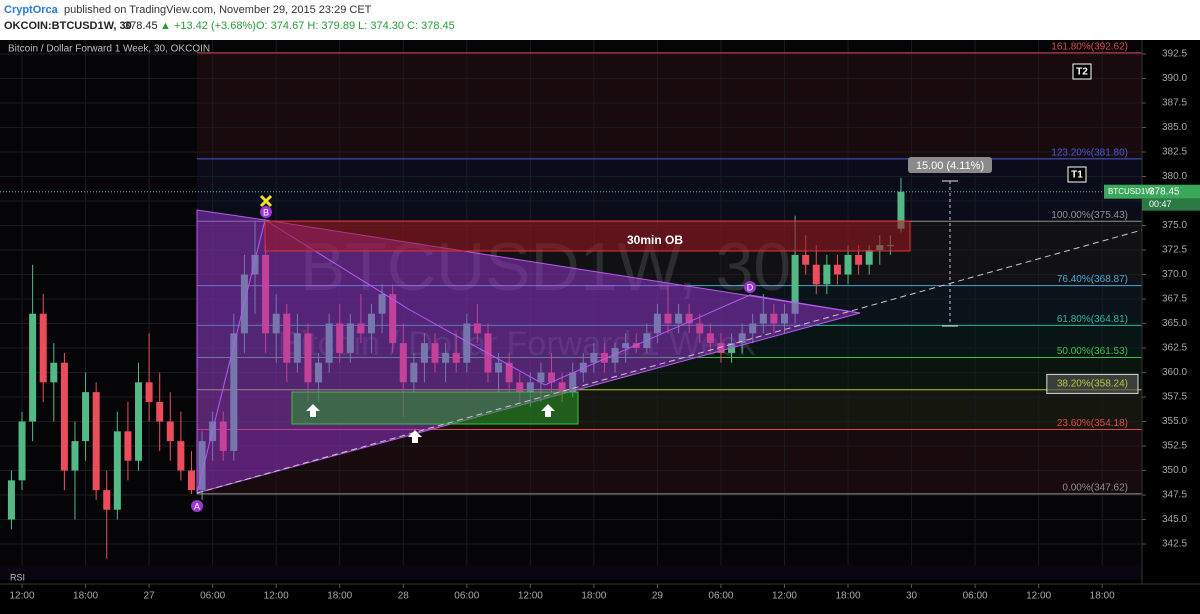  What do you see at coordinates (1092, 383) in the screenshot?
I see `fib-label: 38.20%(358.24)` at bounding box center [1092, 383].